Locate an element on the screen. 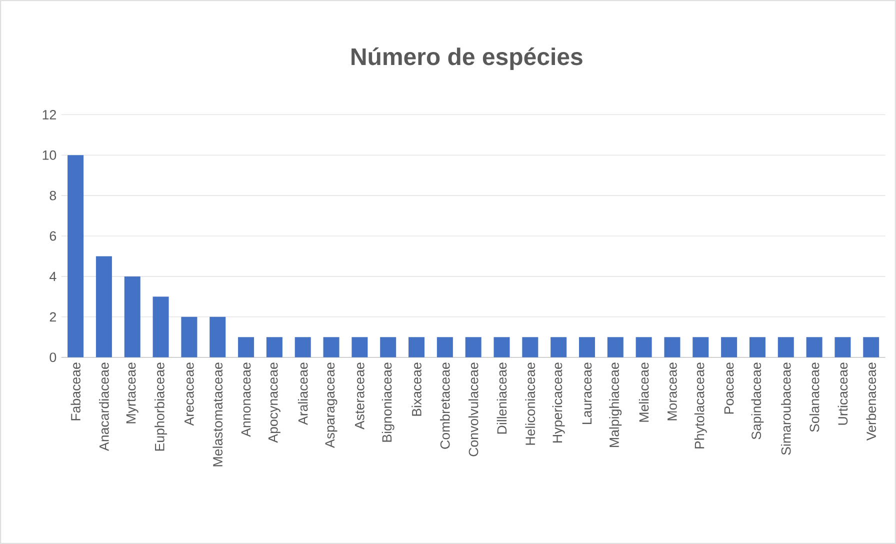 The height and width of the screenshot is (544, 896). x-tick-label: Apocynaceae is located at coordinates (274, 402).